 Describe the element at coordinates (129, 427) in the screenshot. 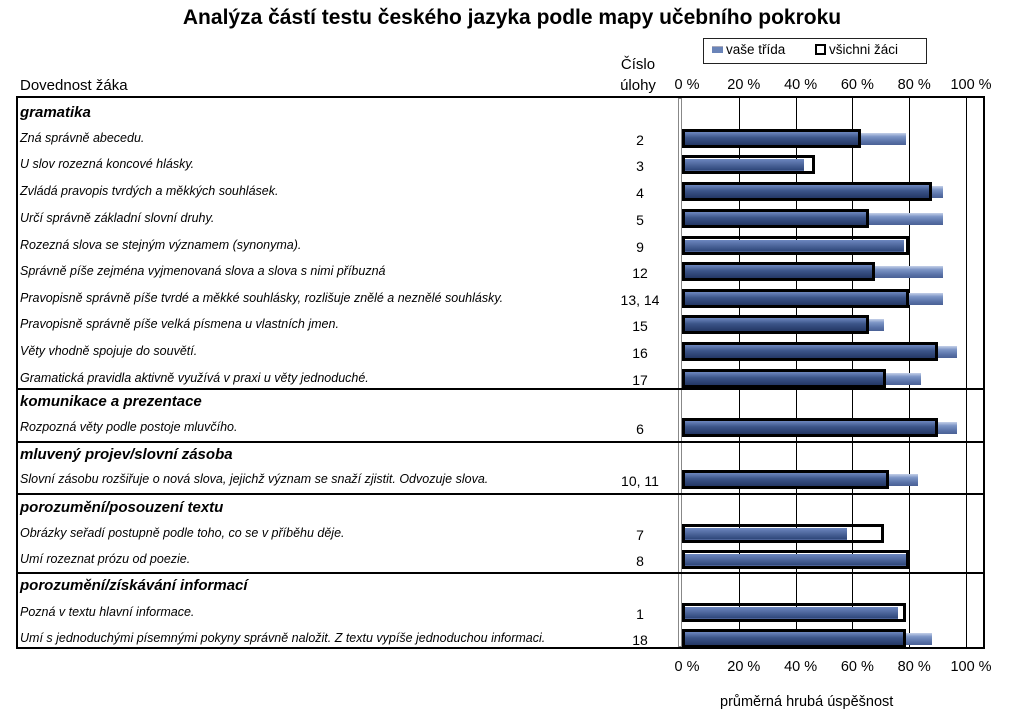

I see `skill-label: Rozpozná věty podle postoje mluvčího.` at that location.